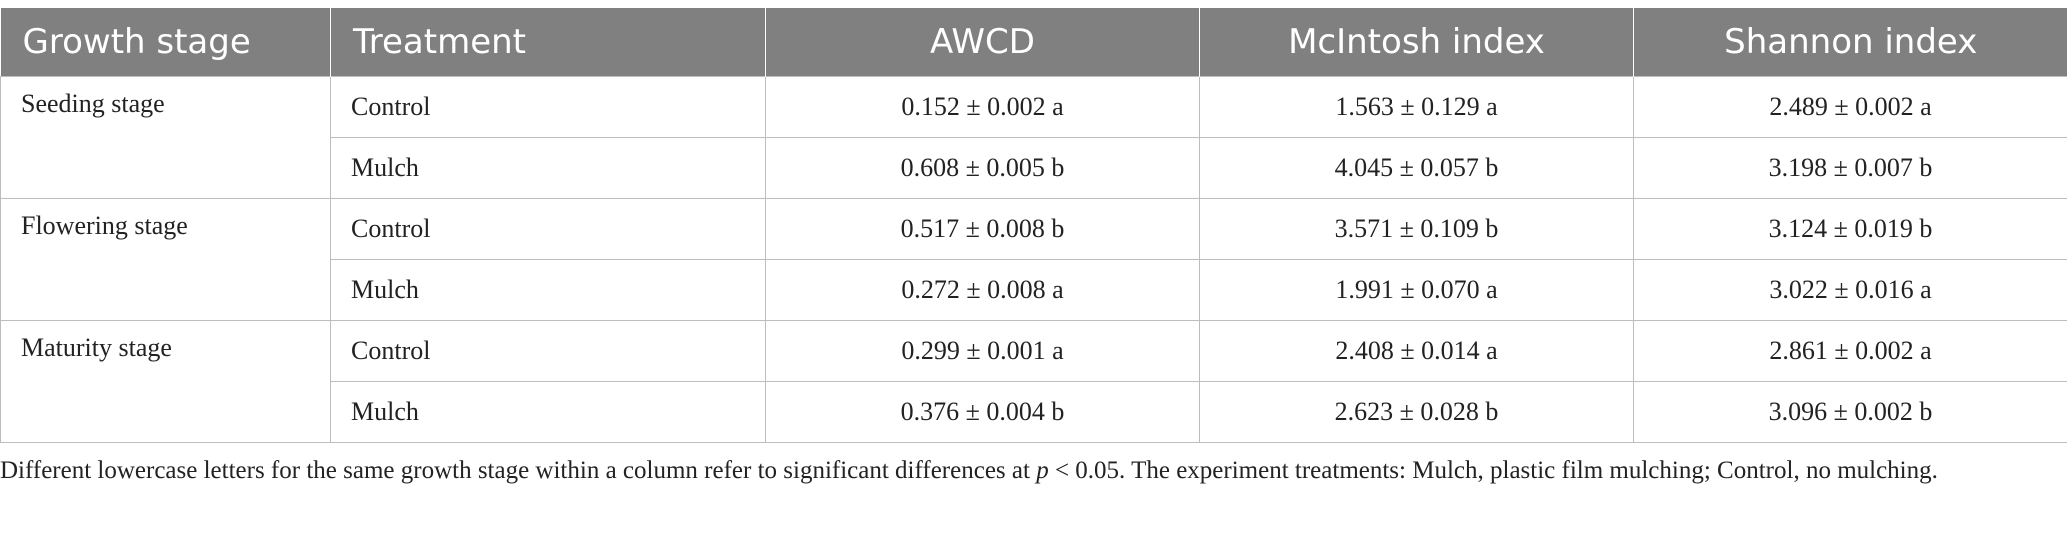 The width and height of the screenshot is (2067, 539). What do you see at coordinates (1416, 229) in the screenshot?
I see `mcintosh-cell: 3.571 ± 0.109 b` at bounding box center [1416, 229].